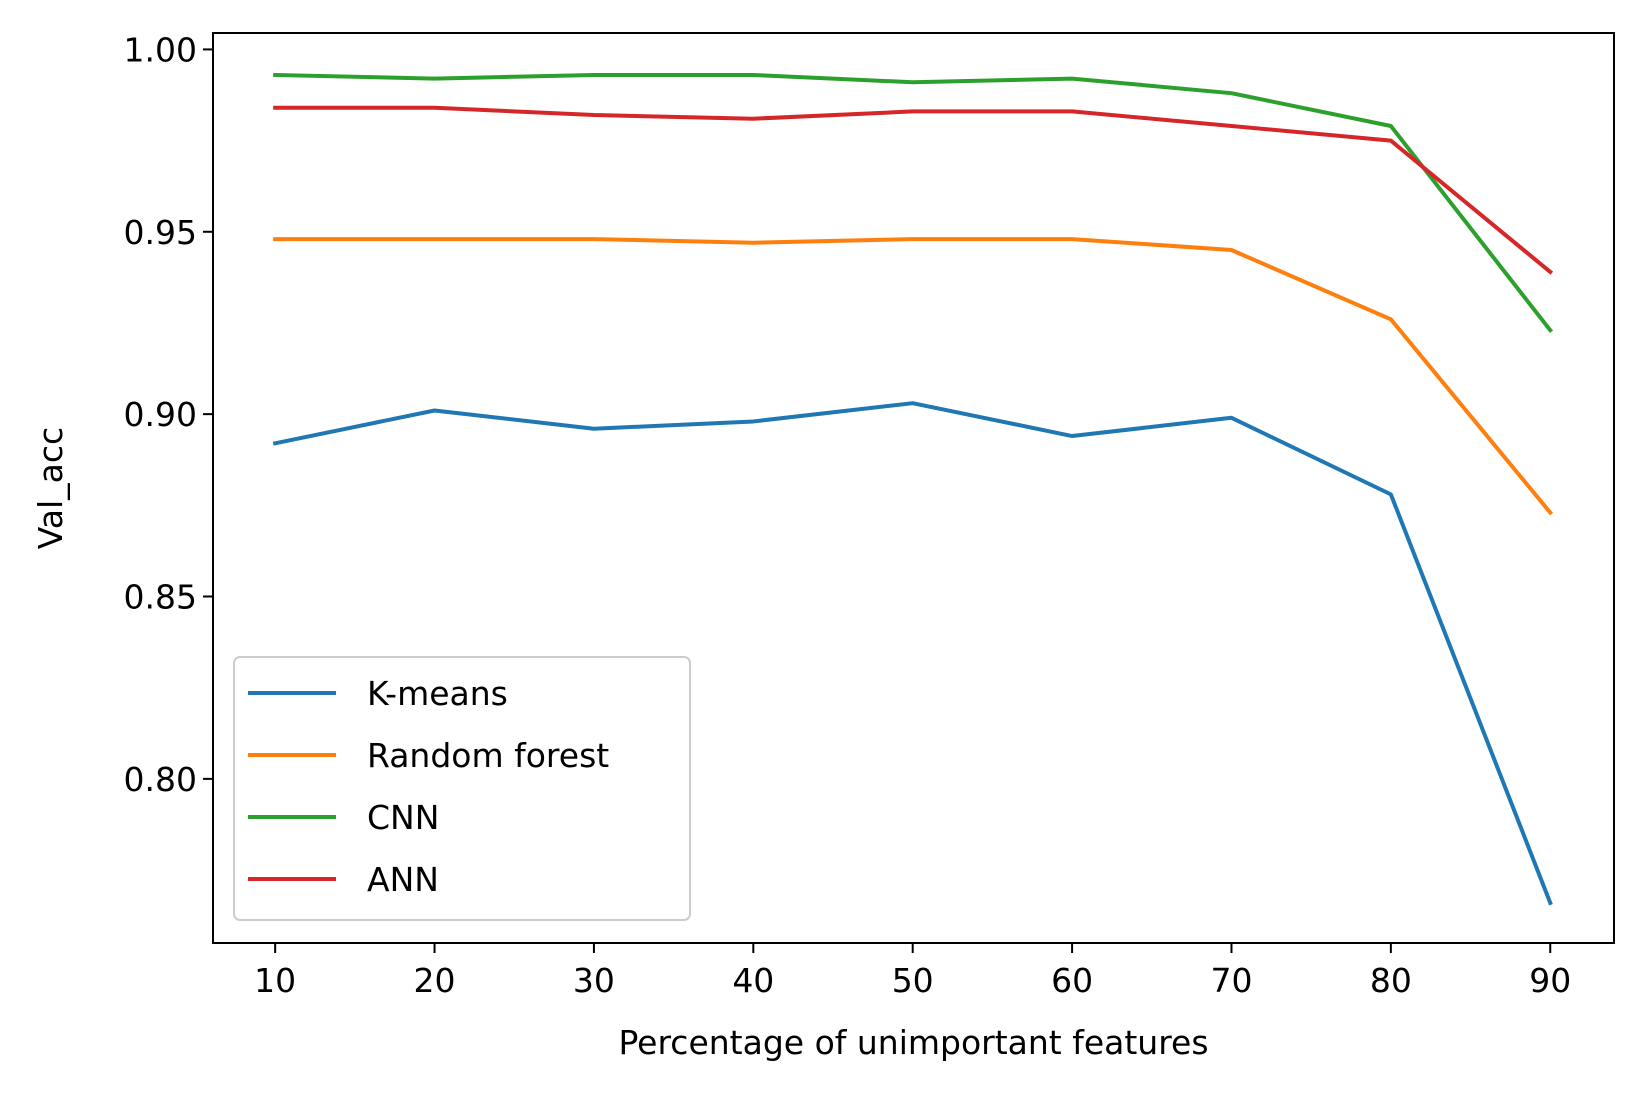 This screenshot has width=1636, height=1098. Describe the element at coordinates (160, 597) in the screenshot. I see `y-tick-label: 0.85` at that location.